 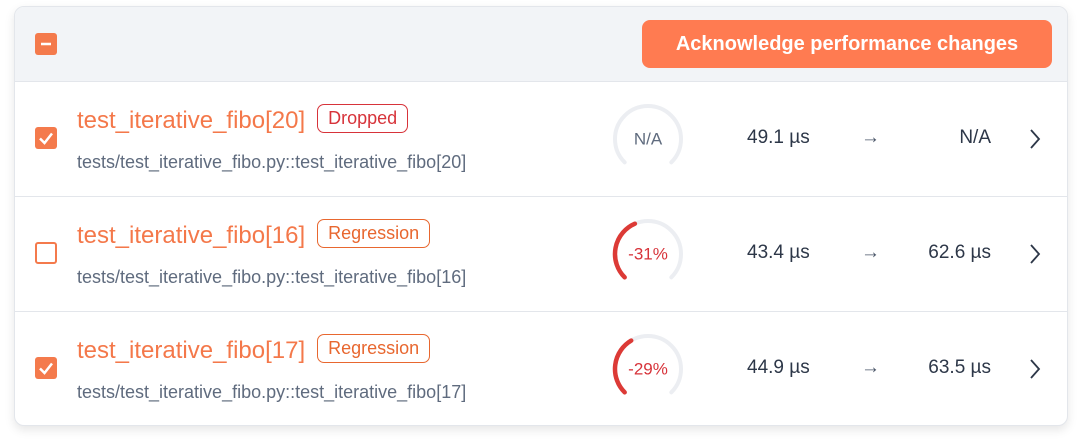 I want to click on after-value: 62.6 µs, so click(x=959, y=252).